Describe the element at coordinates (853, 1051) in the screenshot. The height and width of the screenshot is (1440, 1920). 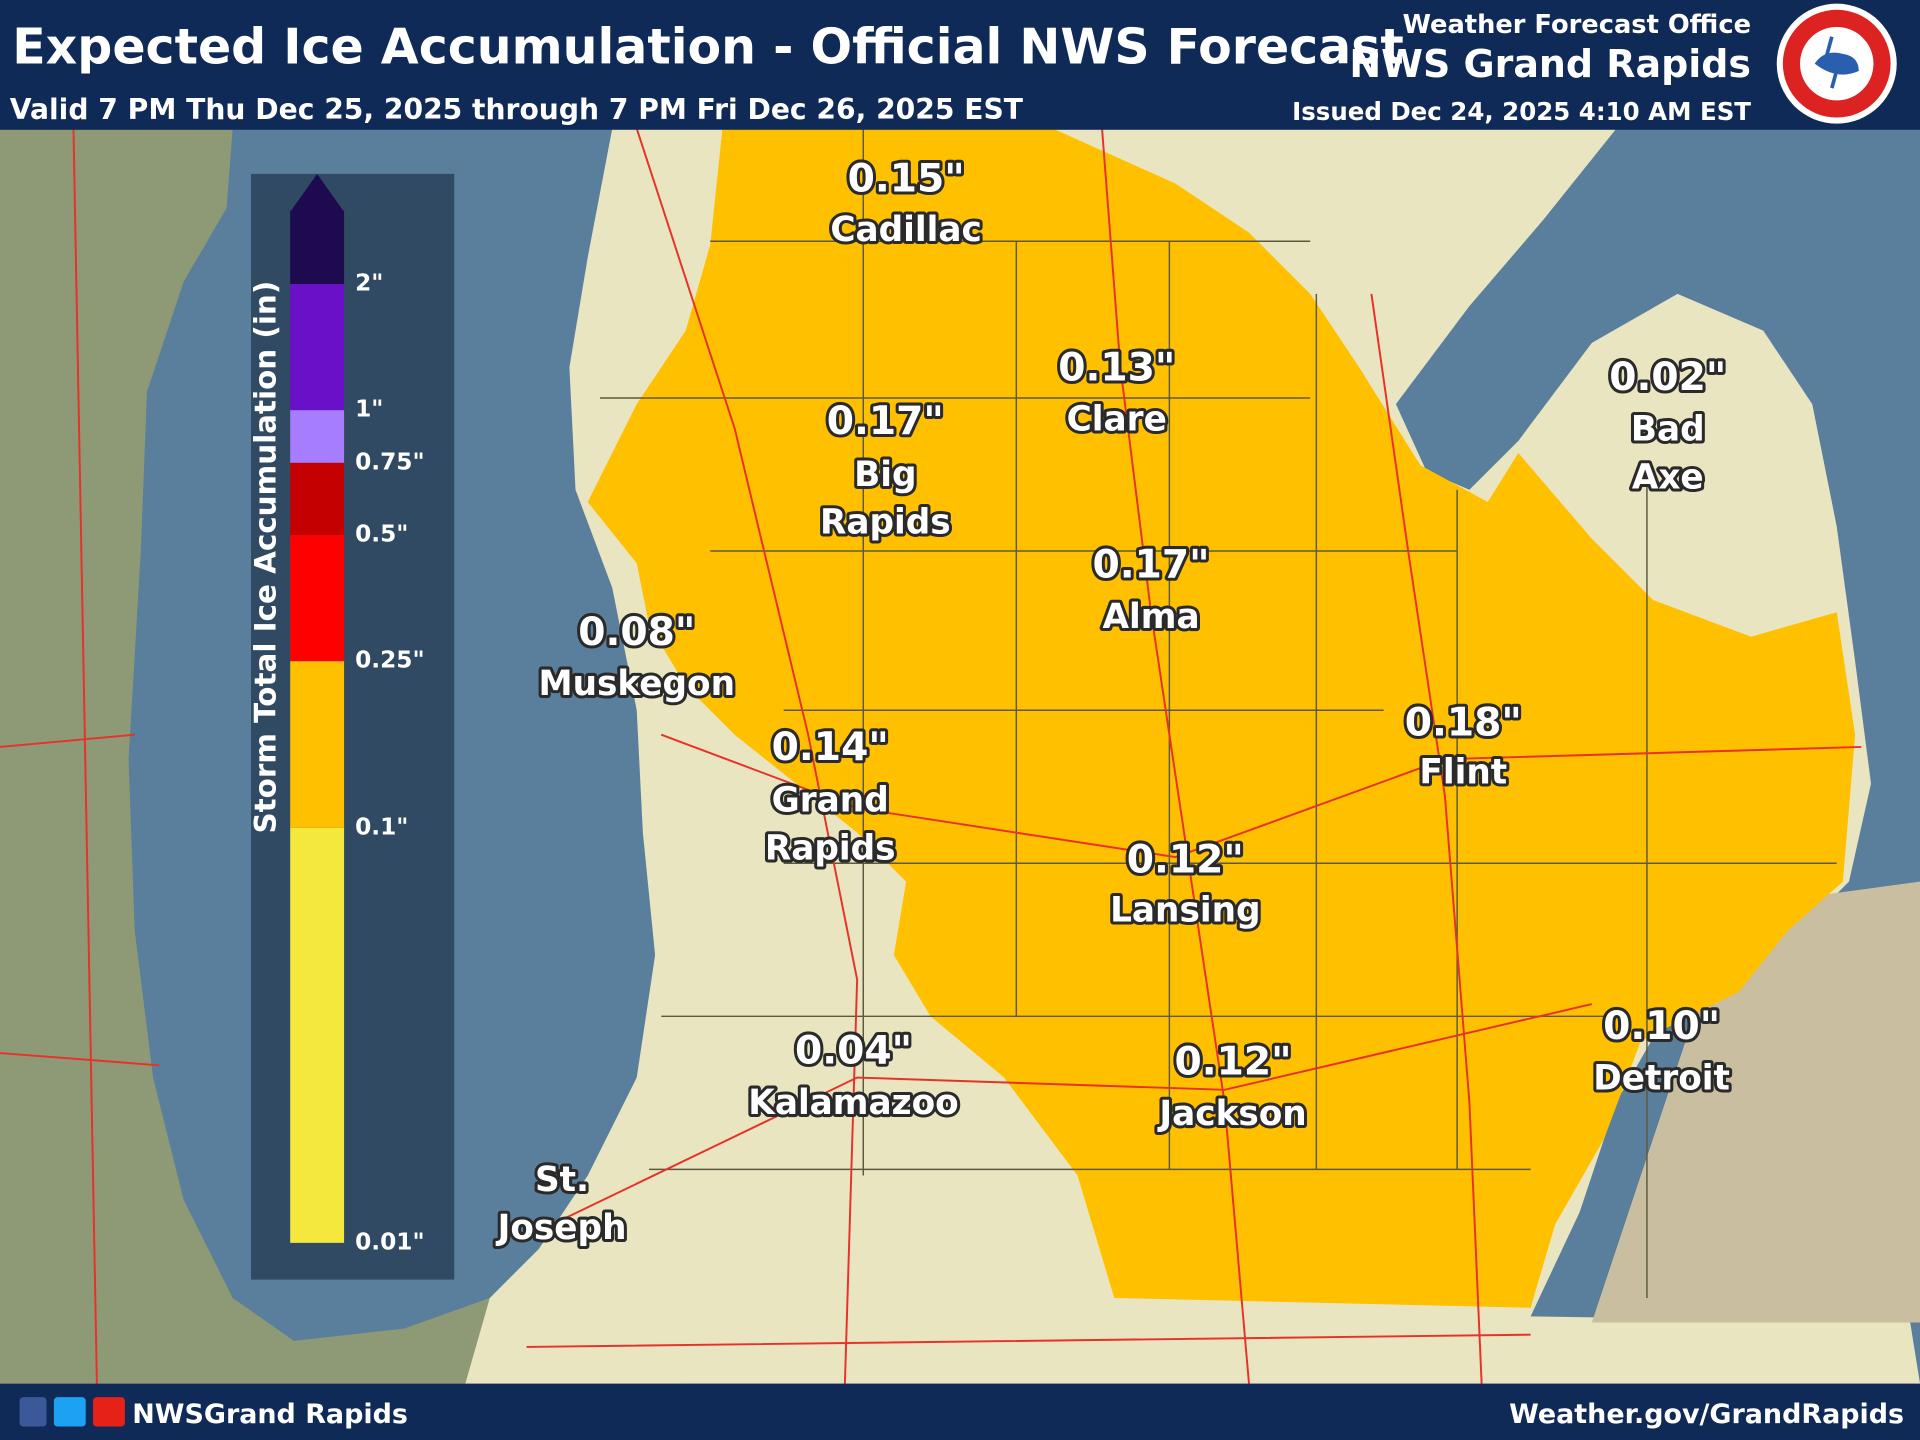
I see `city-value: 0.04"` at that location.